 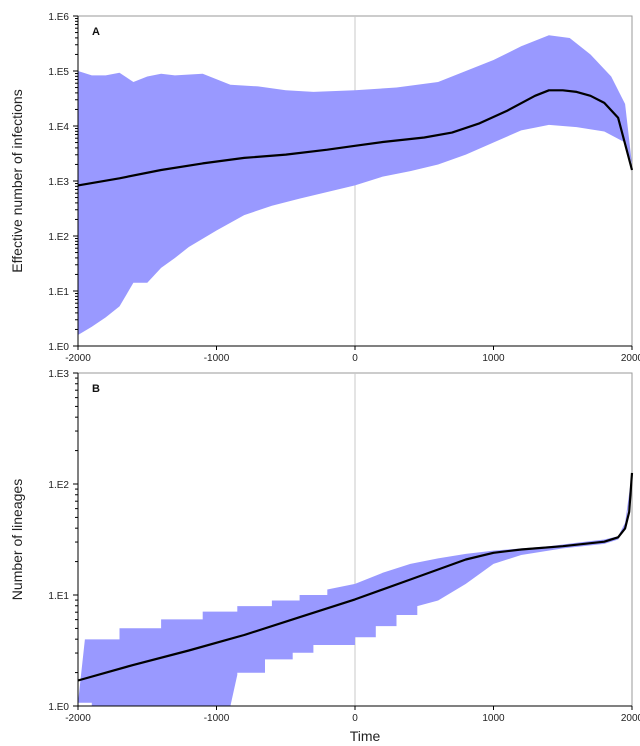 I want to click on y-tick-label: 1.E5, so click(x=58, y=72).